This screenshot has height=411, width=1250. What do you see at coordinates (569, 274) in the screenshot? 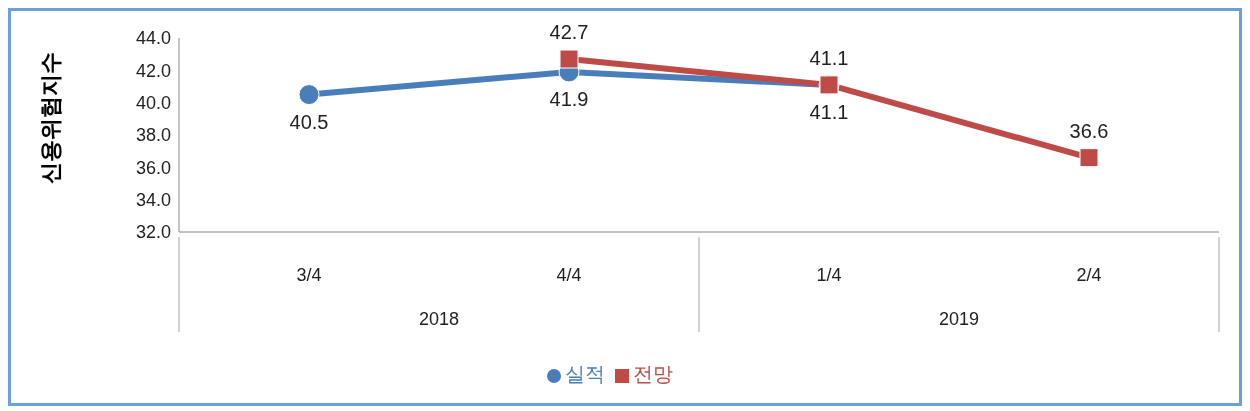
I see `x-tick-label: 4/4` at bounding box center [569, 274].